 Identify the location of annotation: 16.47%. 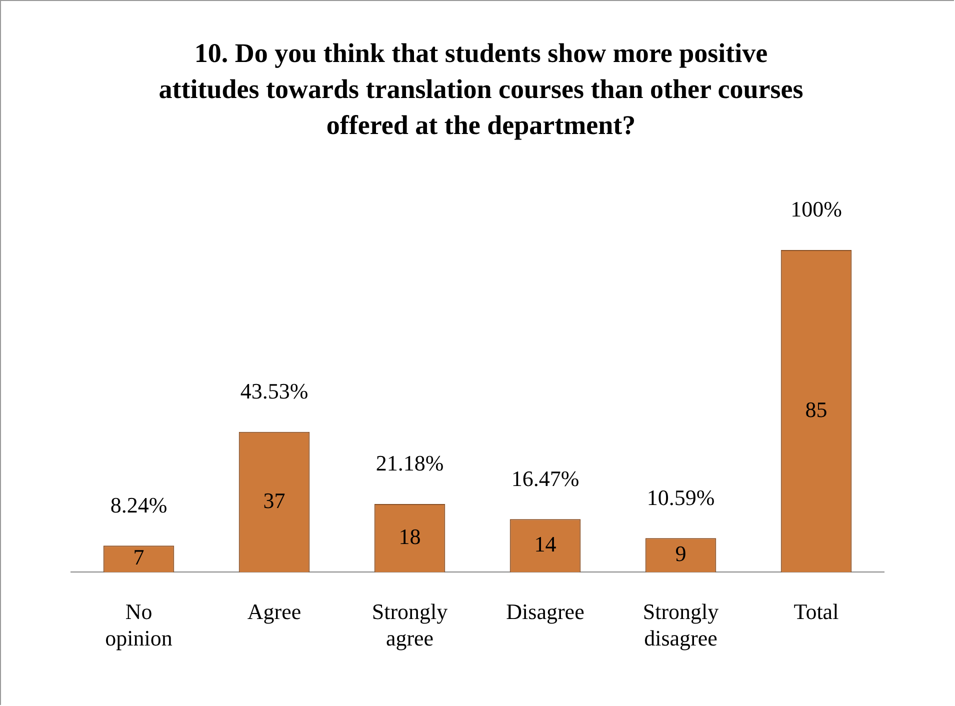
(545, 478).